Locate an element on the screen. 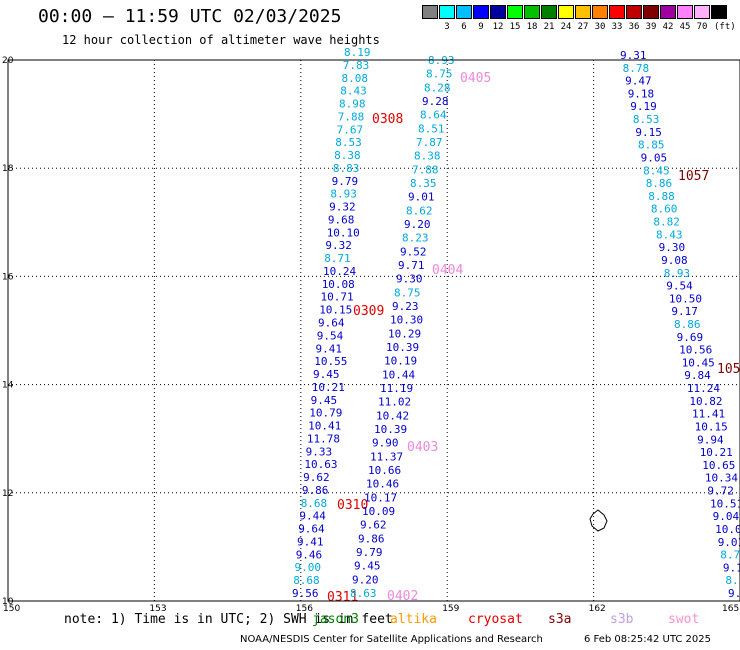 The image size is (740, 650). wave-height-value: 8.71 is located at coordinates (337, 258).